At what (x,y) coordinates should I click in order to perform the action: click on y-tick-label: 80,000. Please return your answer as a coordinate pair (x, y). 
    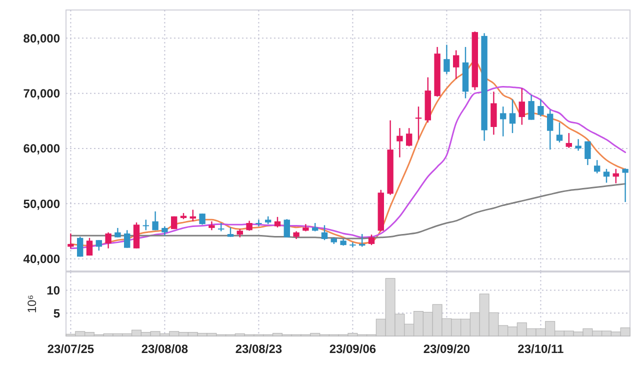
    Looking at the image, I should click on (41, 38).